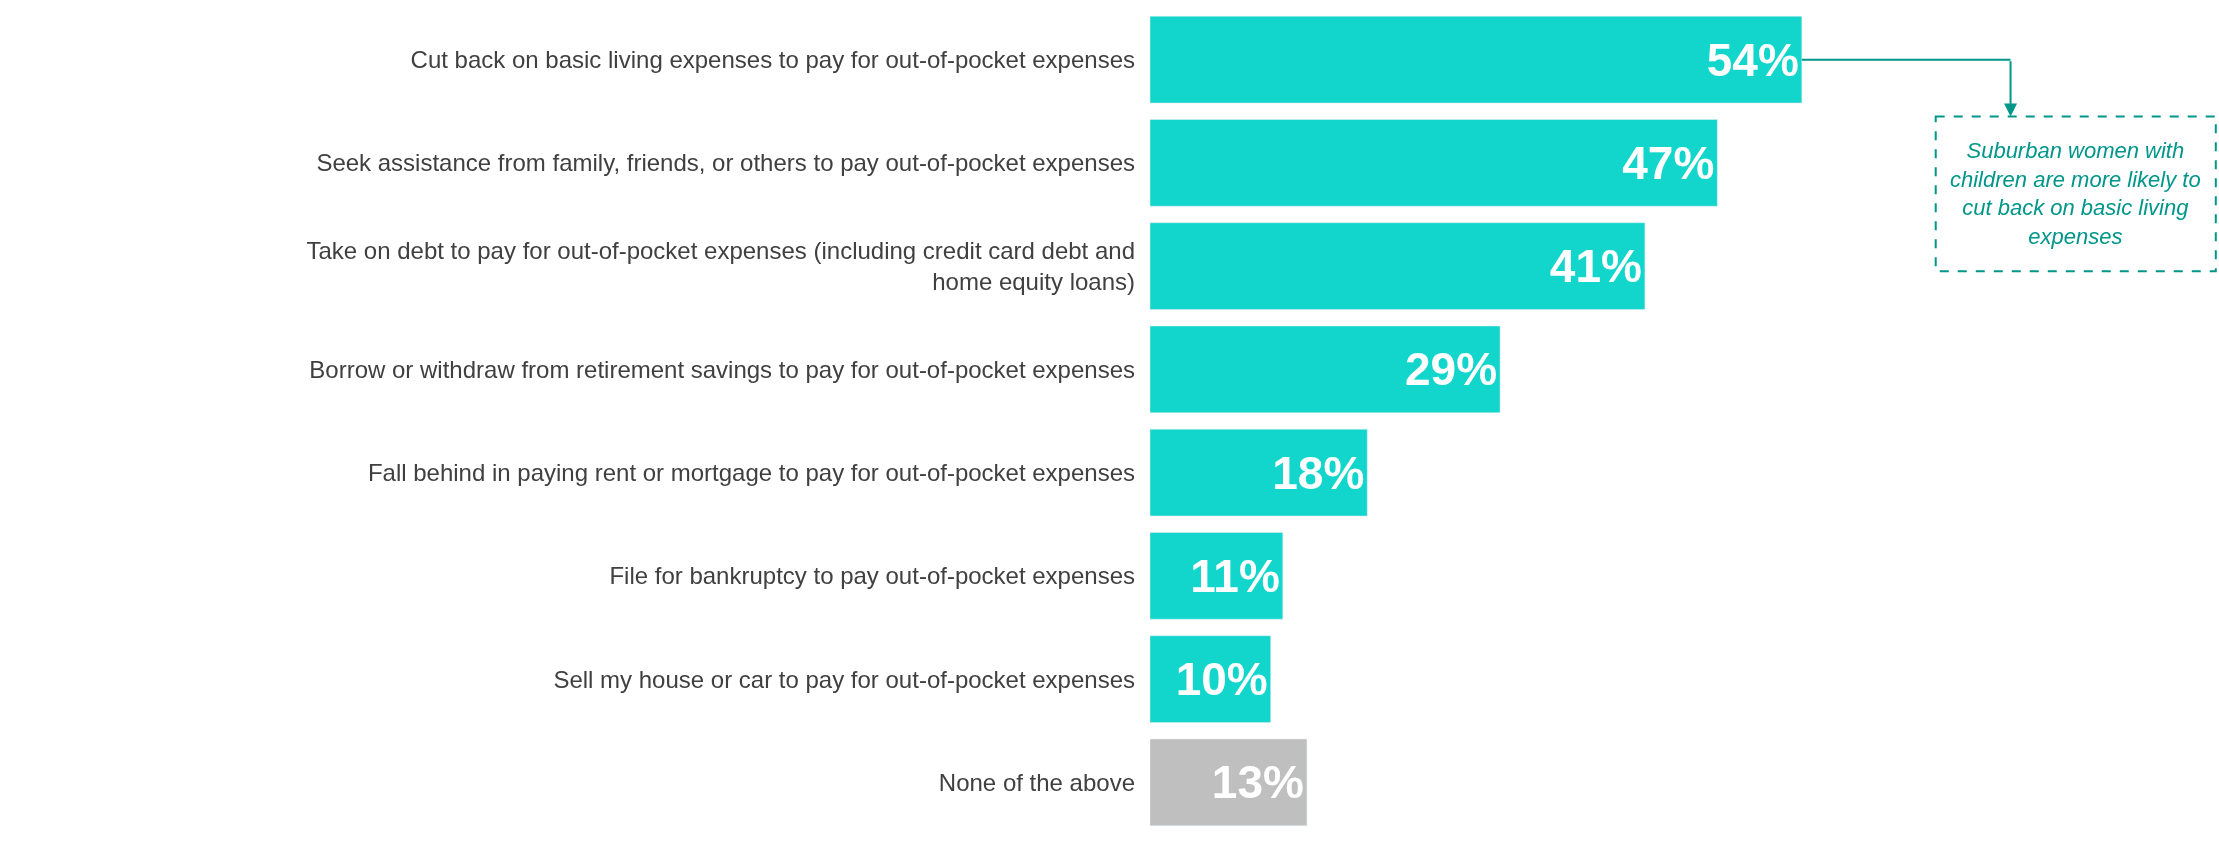 Image resolution: width=2219 pixels, height=842 pixels. Describe the element at coordinates (1451, 369) in the screenshot. I see `data-label: 29%` at that location.